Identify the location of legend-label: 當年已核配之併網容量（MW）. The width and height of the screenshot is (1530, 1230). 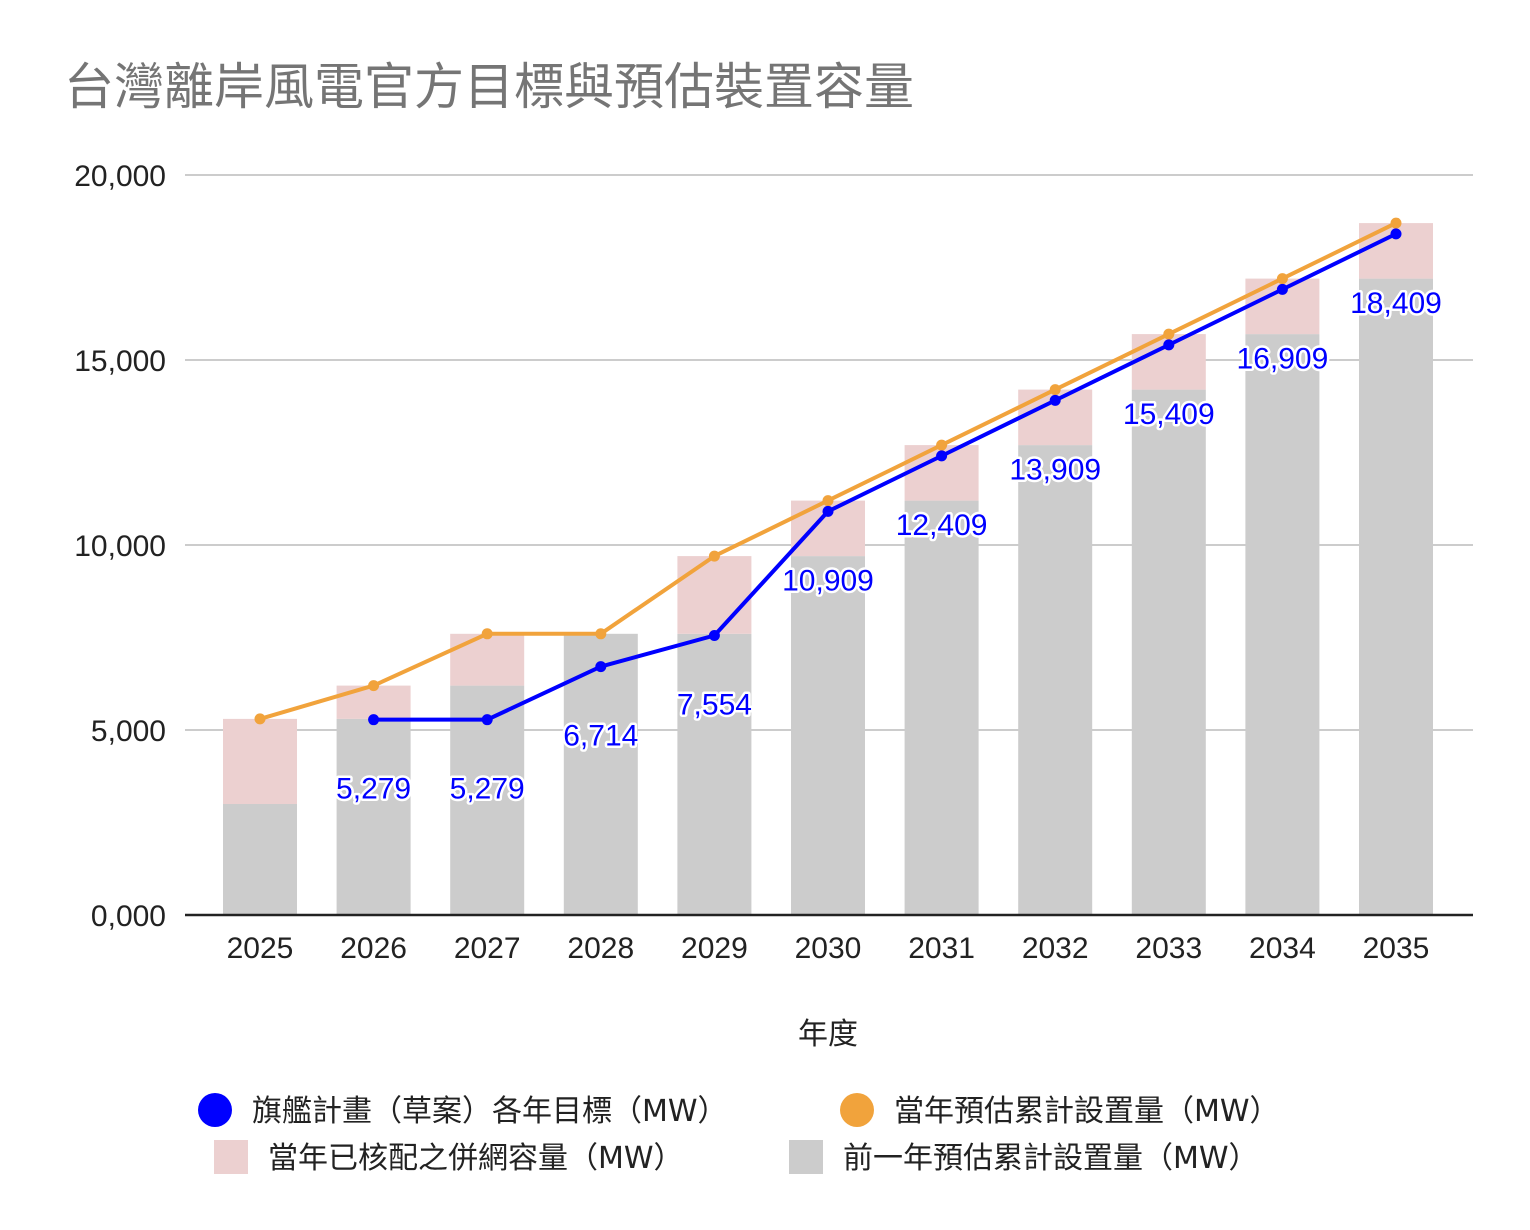
(476, 1158).